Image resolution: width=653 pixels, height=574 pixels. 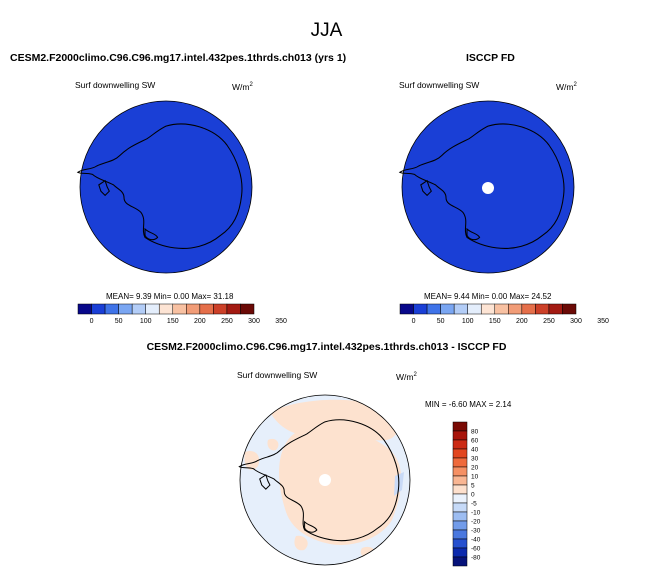 I want to click on colorbar-tick-label: -40, so click(x=476, y=540).